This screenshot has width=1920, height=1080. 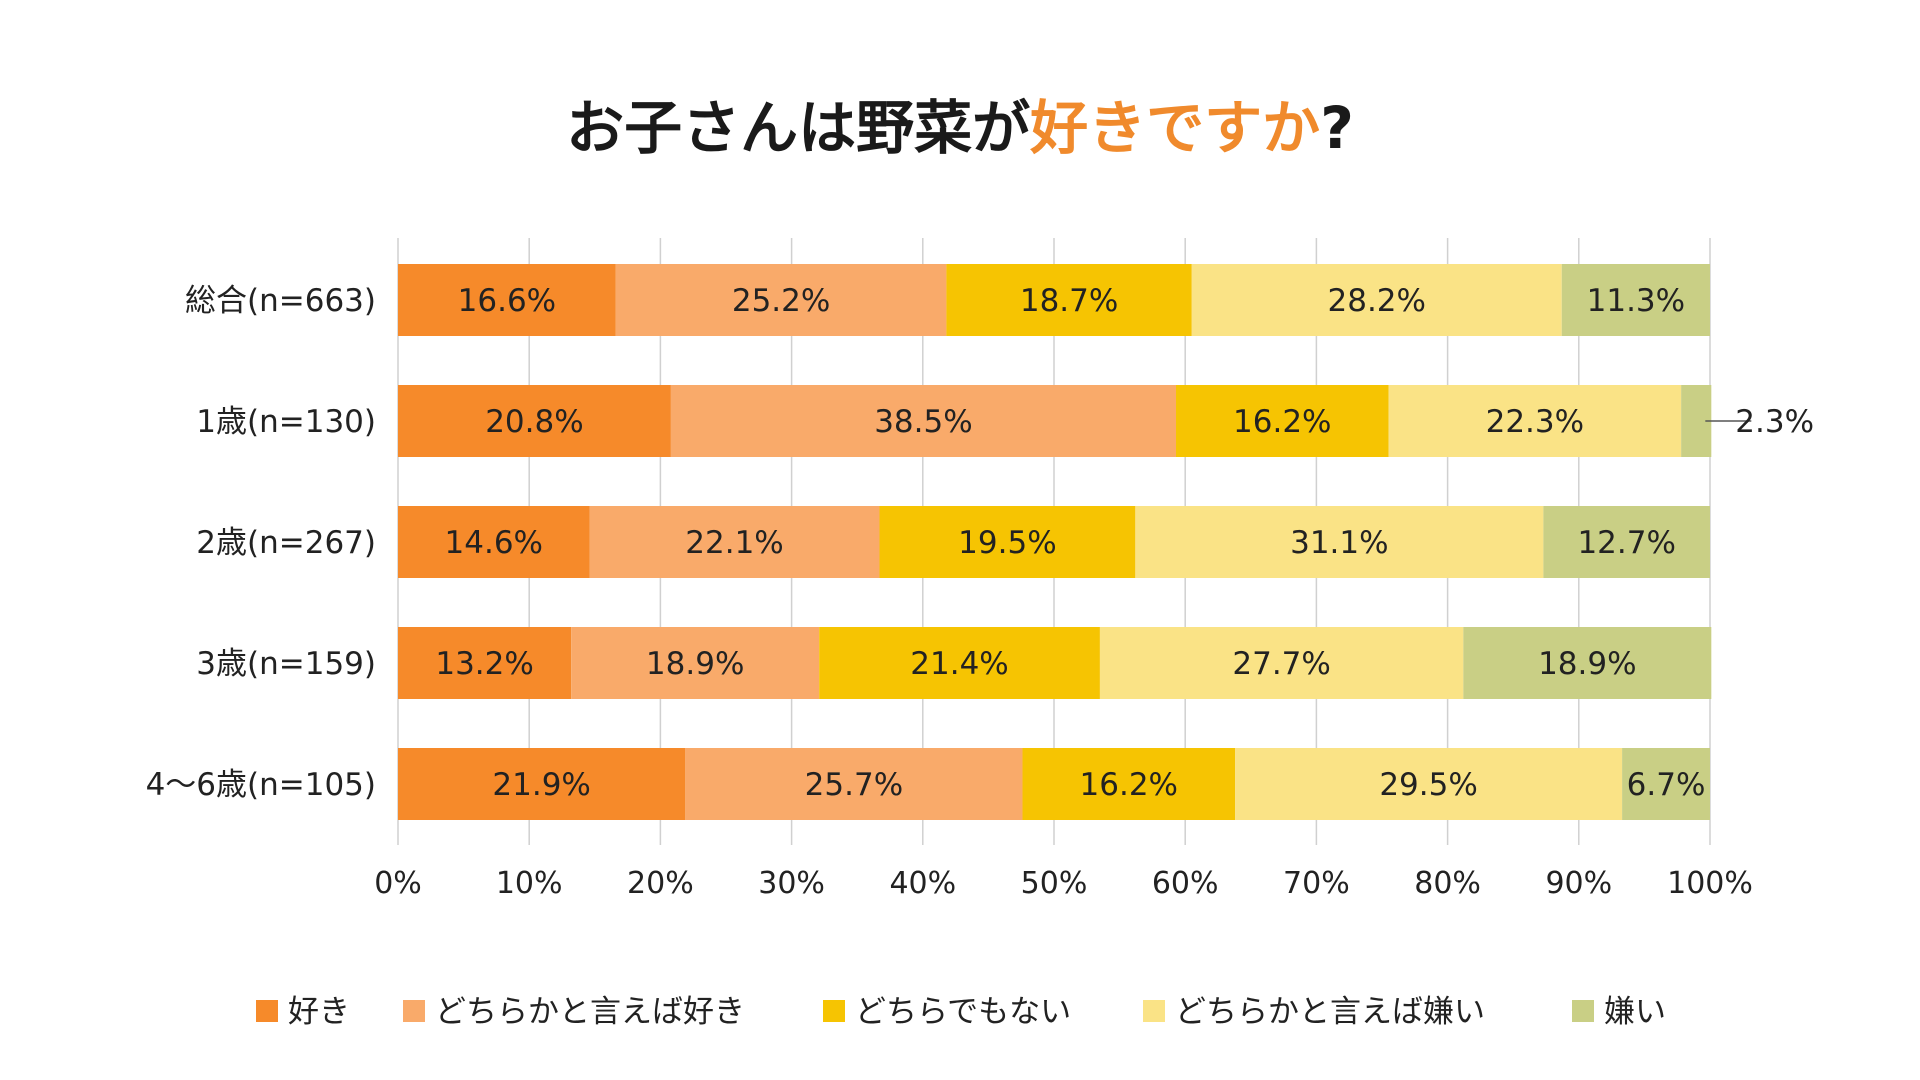 What do you see at coordinates (1774, 422) in the screenshot?
I see `data-label: 2.3%` at bounding box center [1774, 422].